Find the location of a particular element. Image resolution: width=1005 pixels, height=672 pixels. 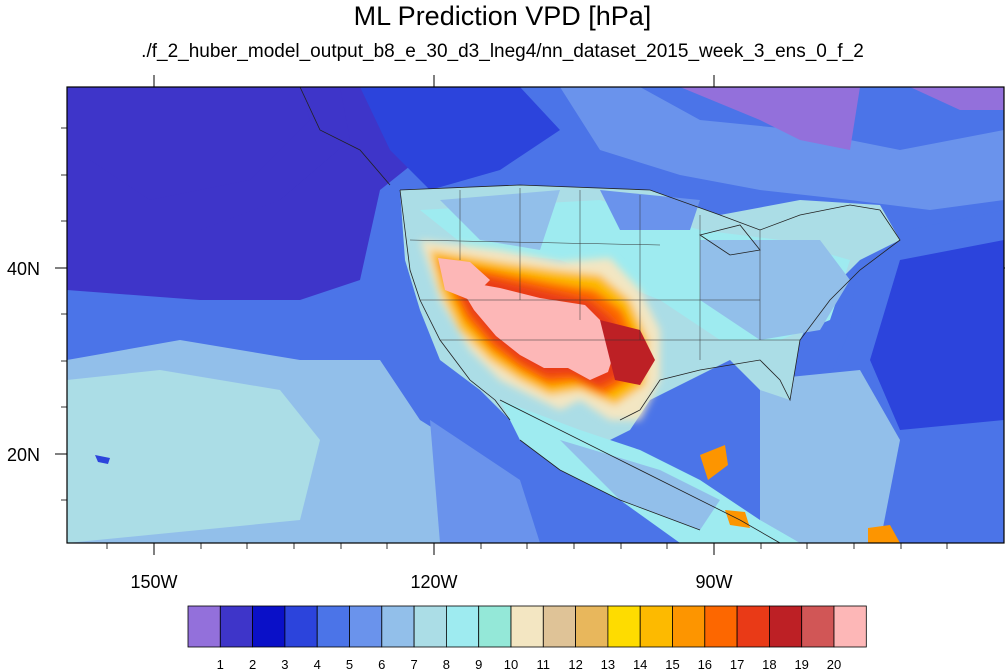

colorbar-label: 15 is located at coordinates (672, 664).